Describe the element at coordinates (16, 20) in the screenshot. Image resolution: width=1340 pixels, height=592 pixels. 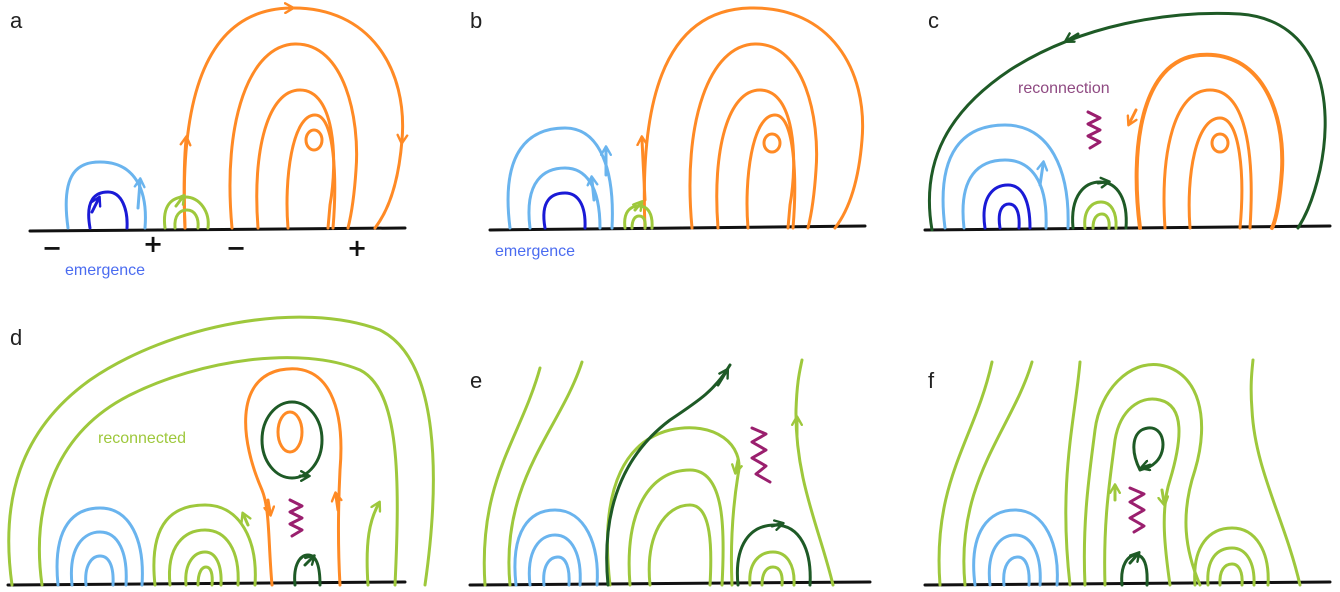
I see `panel-a-letter: a` at that location.